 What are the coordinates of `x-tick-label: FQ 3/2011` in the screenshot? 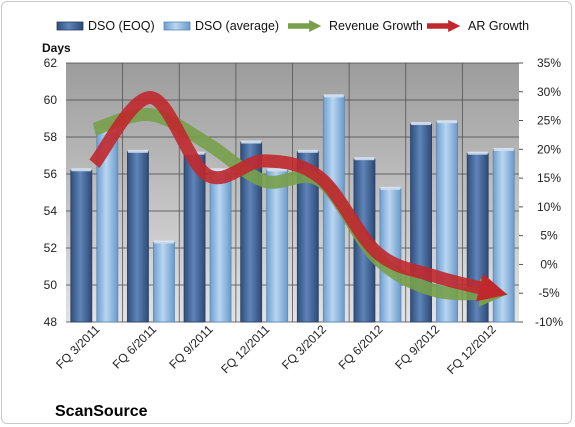 It's located at (78, 347).